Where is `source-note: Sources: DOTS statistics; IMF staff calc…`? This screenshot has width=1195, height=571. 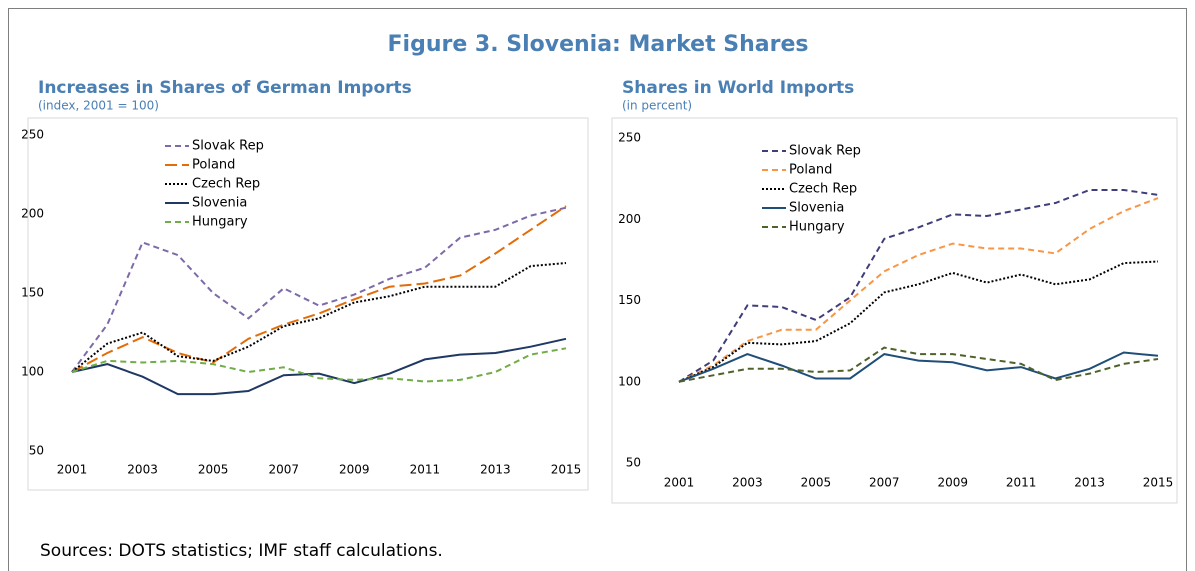
source-note: Sources: DOTS statistics; IMF staff calc… is located at coordinates (241, 551).